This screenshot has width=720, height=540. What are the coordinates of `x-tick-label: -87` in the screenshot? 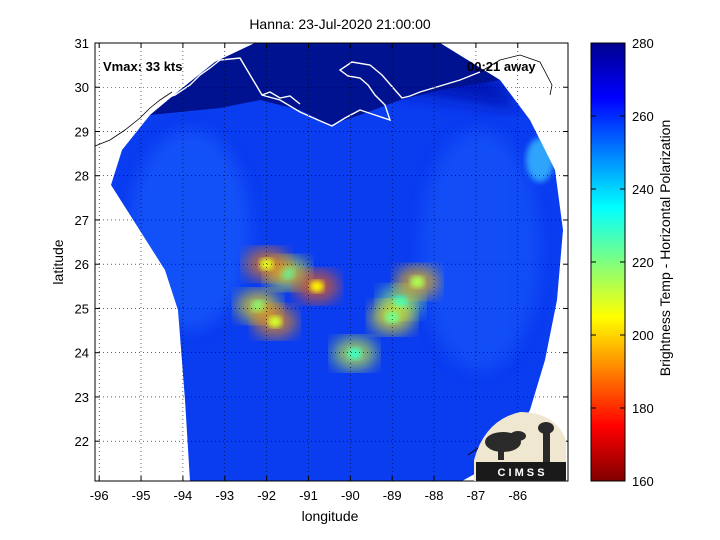 It's located at (476, 495).